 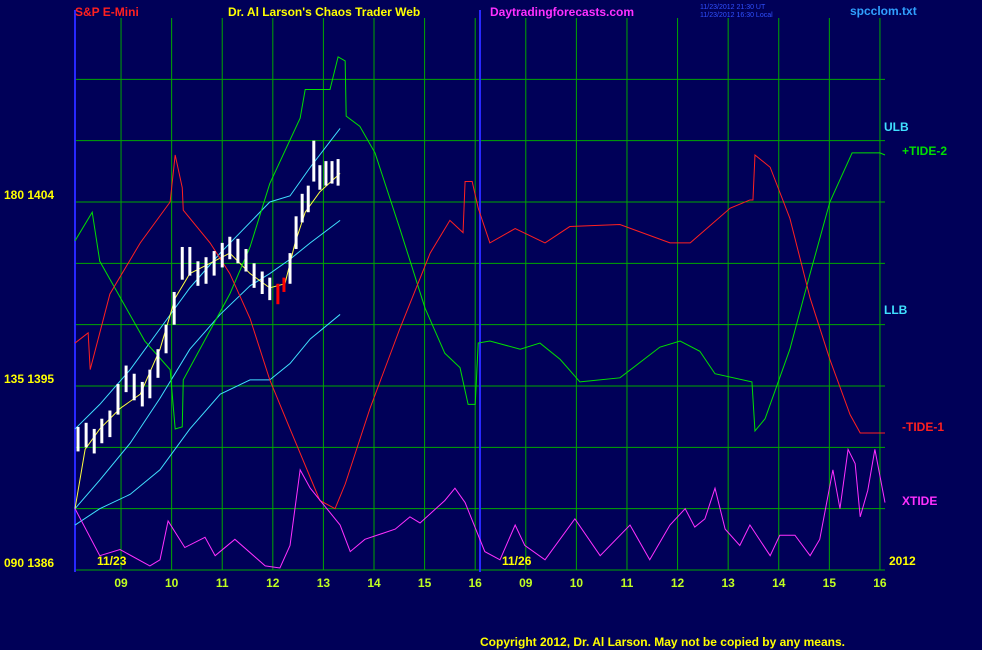 I want to click on legend-label: ULB, so click(x=896, y=127).